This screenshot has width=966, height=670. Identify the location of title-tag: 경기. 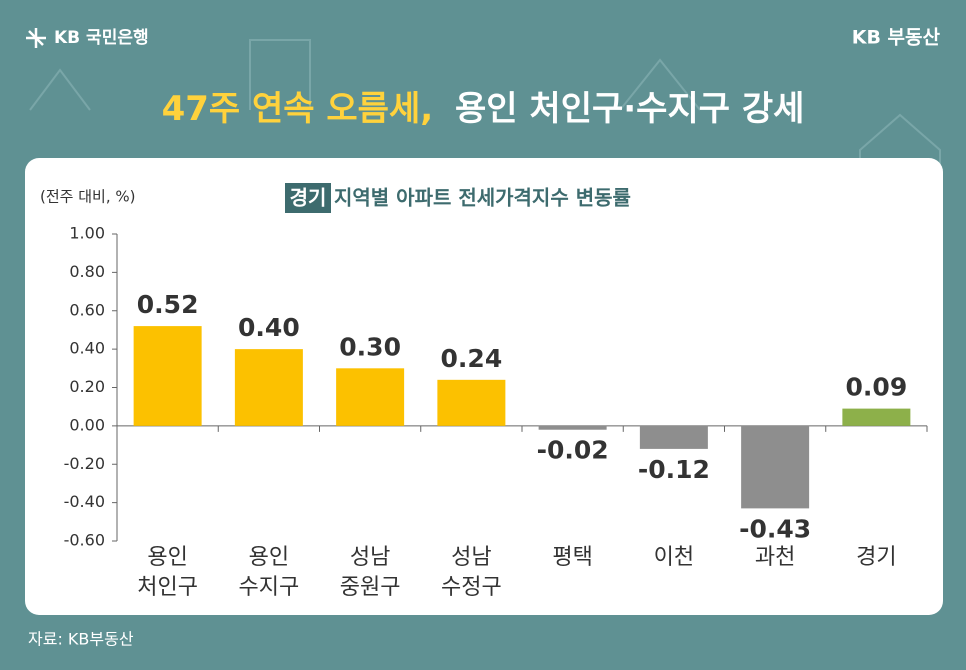
(308, 198).